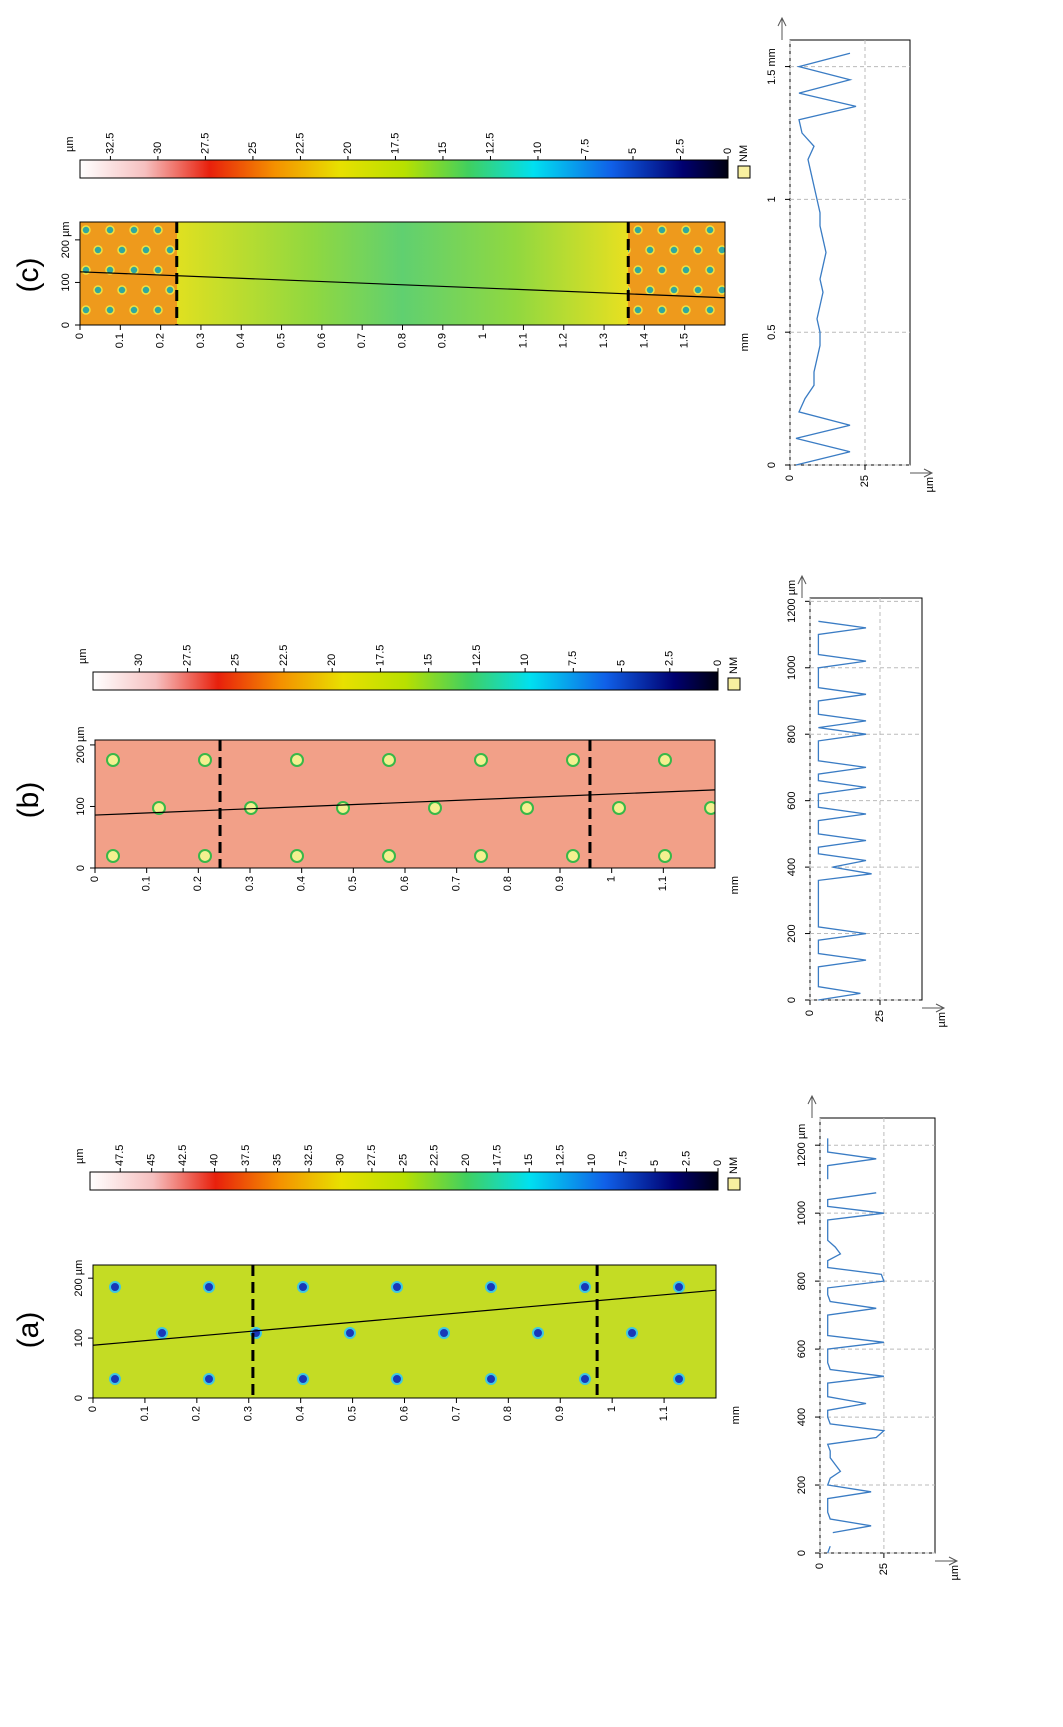  I want to click on panel-label: (b), so click(28, 800).